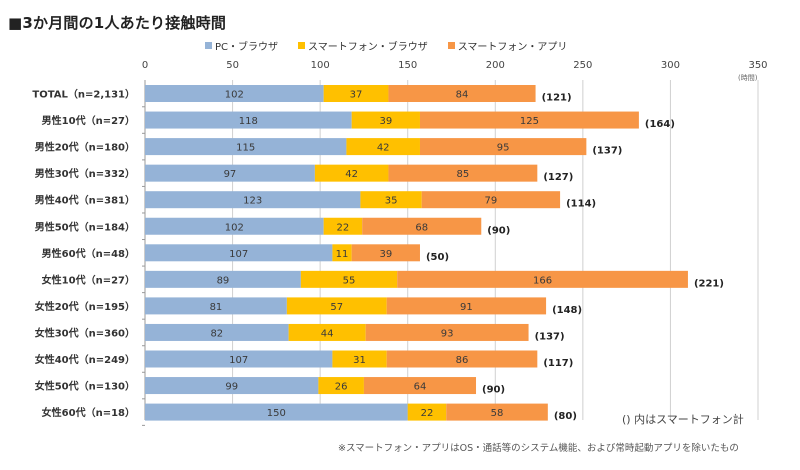  Describe the element at coordinates (757, 65) in the screenshot. I see `x-tick-label: 350` at that location.